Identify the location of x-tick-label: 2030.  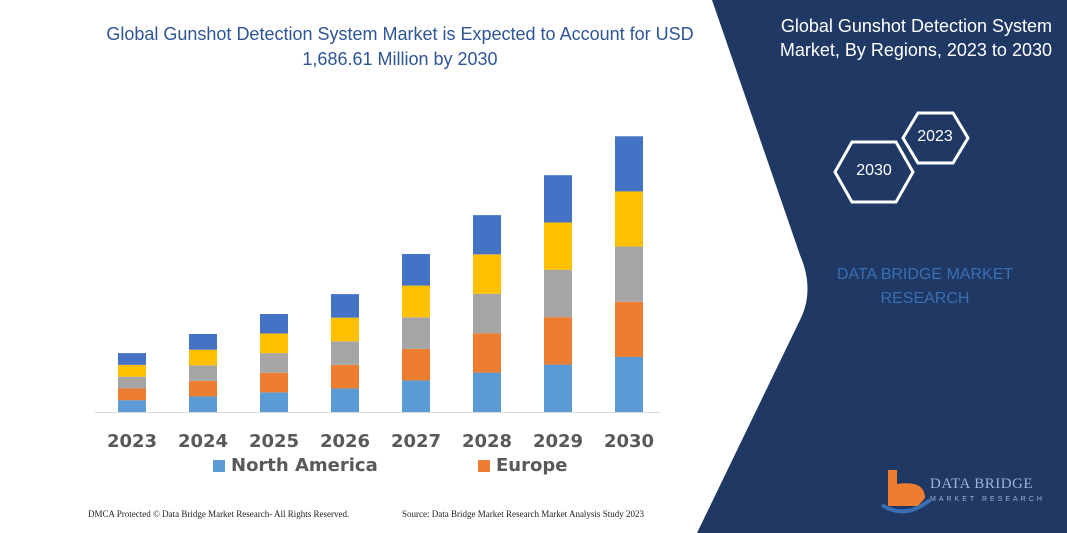
(629, 441).